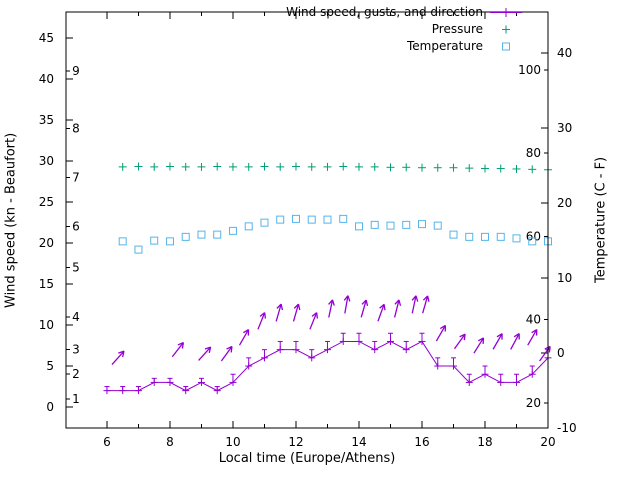 The width and height of the screenshot is (640, 480). What do you see at coordinates (327, 363) in the screenshot?
I see `wind-series` at bounding box center [327, 363].